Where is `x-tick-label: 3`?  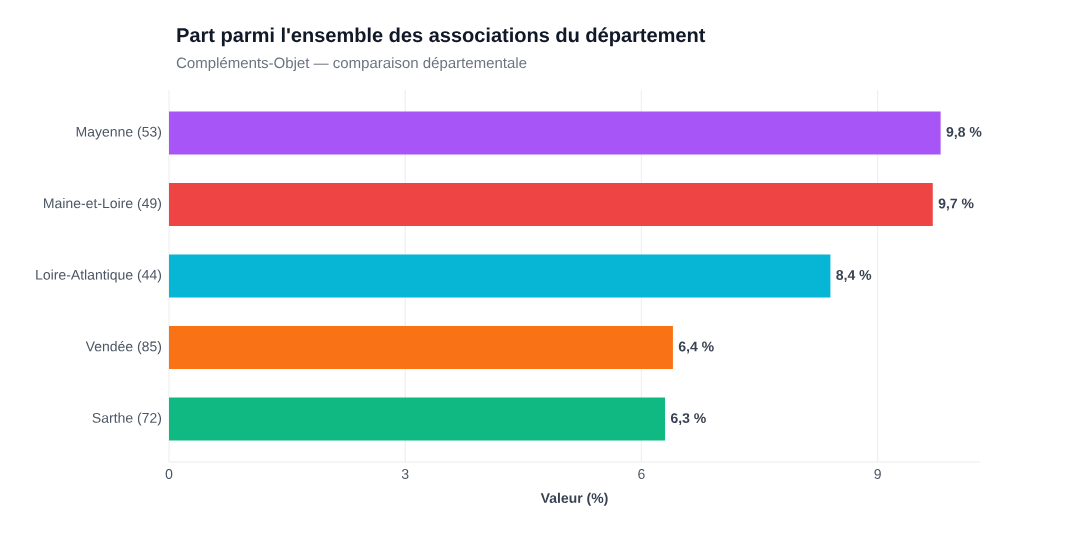
x-tick-label: 3 is located at coordinates (405, 474).